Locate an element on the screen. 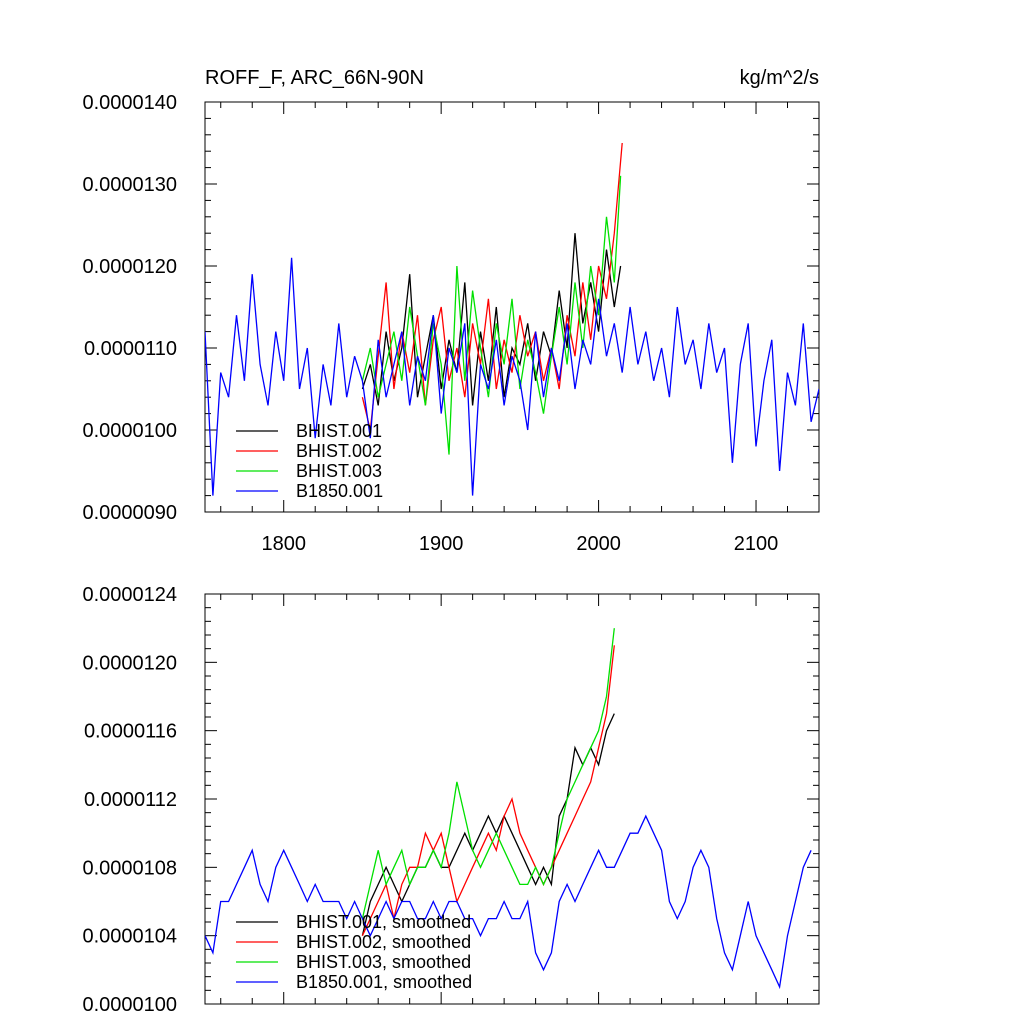 The width and height of the screenshot is (1024, 1024). y-tick-label: 0.0000112 is located at coordinates (130, 800).